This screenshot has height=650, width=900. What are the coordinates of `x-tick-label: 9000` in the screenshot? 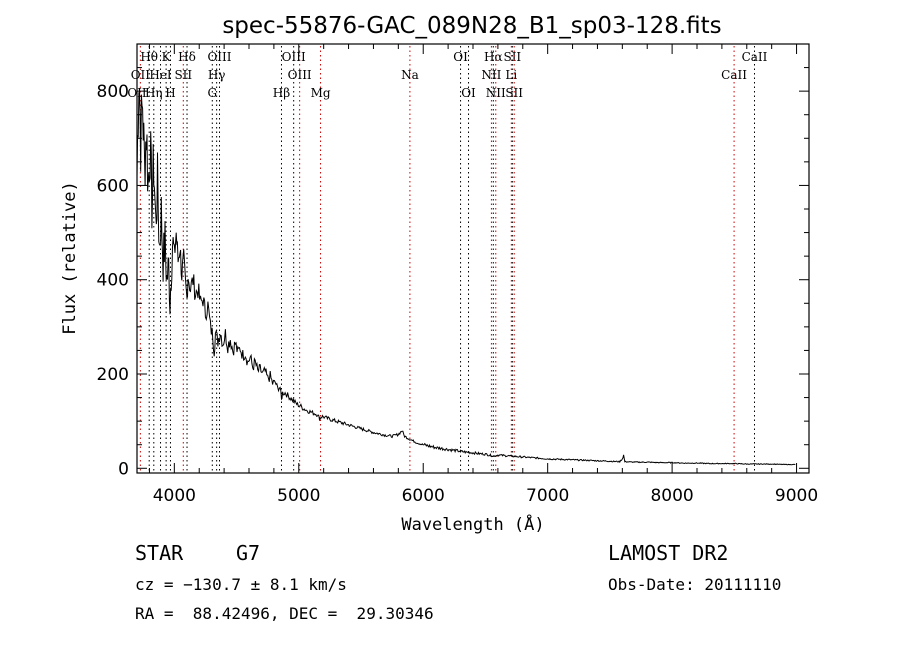 It's located at (796, 496).